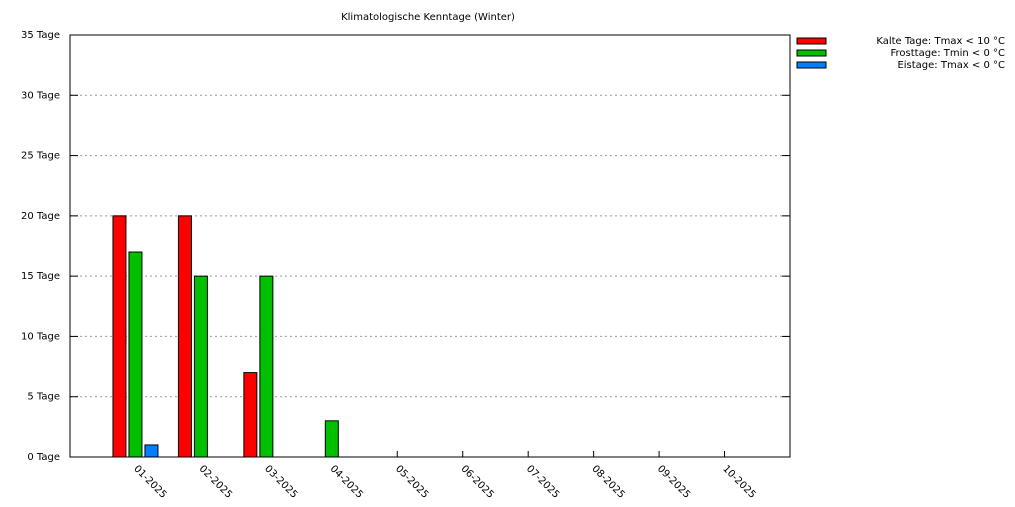  Describe the element at coordinates (428, 17) in the screenshot. I see `chart-title: Klimatologische Kenntage (Winter)` at that location.